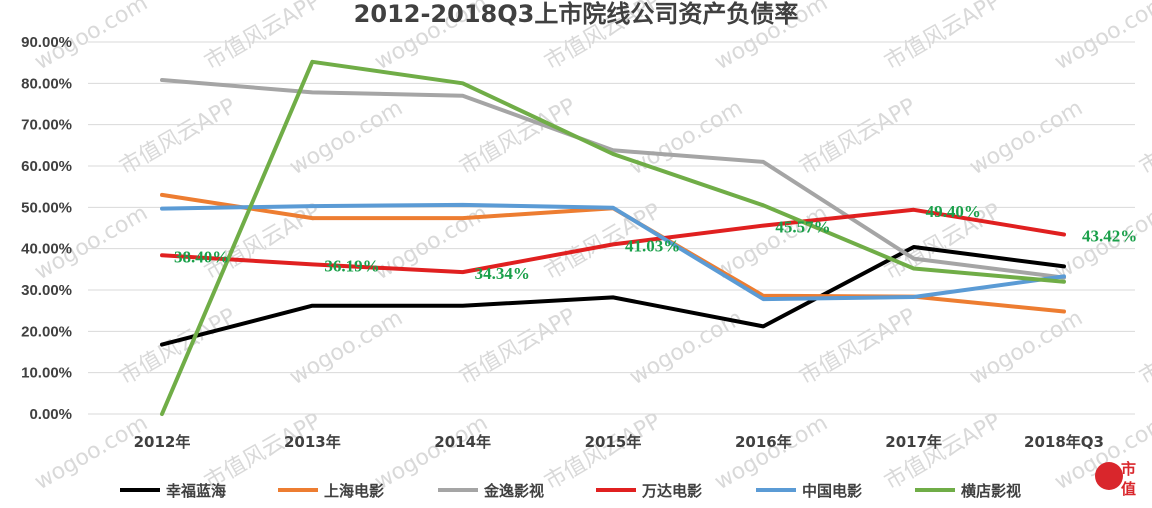 The width and height of the screenshot is (1152, 508). Describe the element at coordinates (46, 373) in the screenshot. I see `y-tick-label: 10.00%` at that location.